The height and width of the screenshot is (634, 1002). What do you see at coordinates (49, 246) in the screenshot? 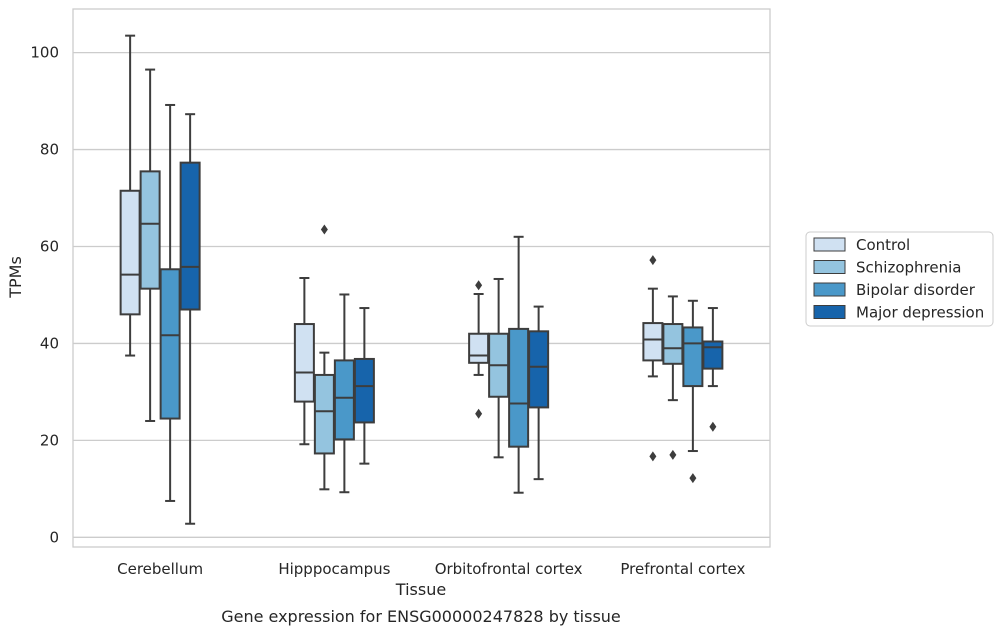
I see `y-tick-label: 60` at bounding box center [49, 246].